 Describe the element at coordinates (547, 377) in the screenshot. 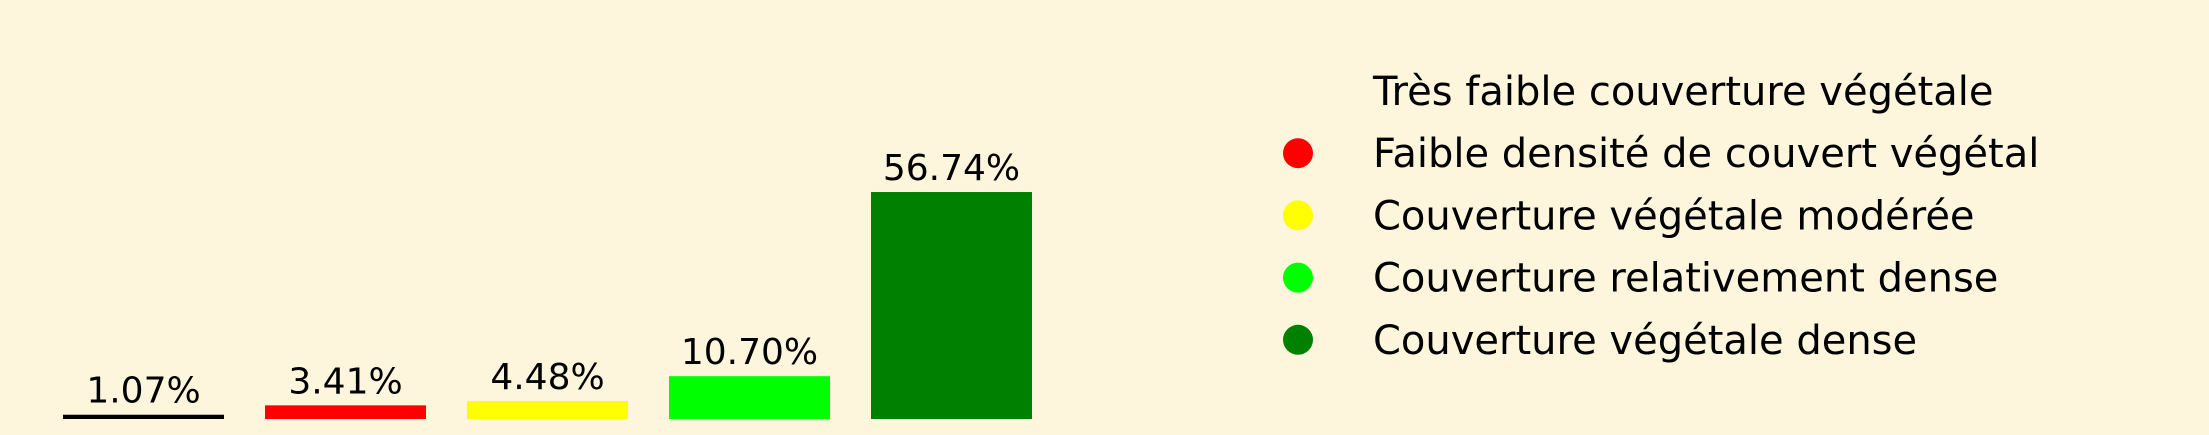

I see `bar-value-label-3: 4.48%` at that location.